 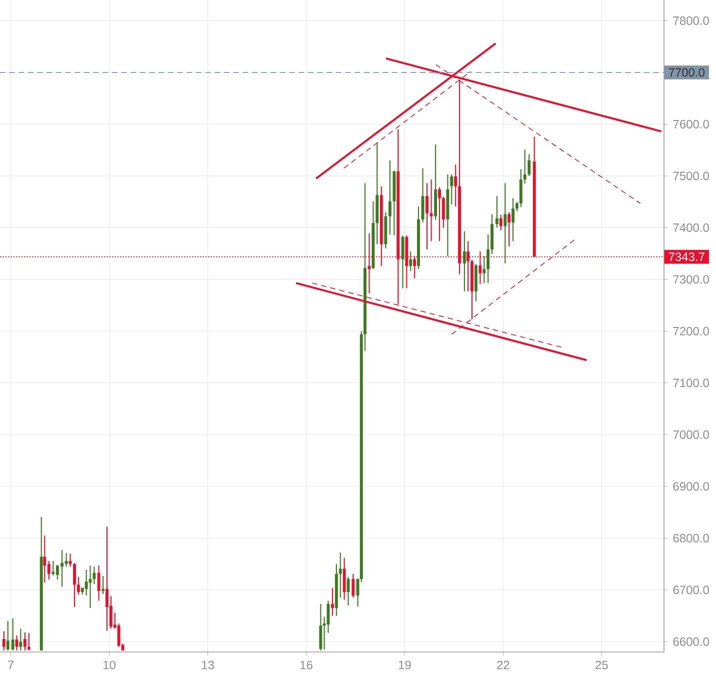 What do you see at coordinates (306, 665) in the screenshot?
I see `x-tick-label: 16` at bounding box center [306, 665].